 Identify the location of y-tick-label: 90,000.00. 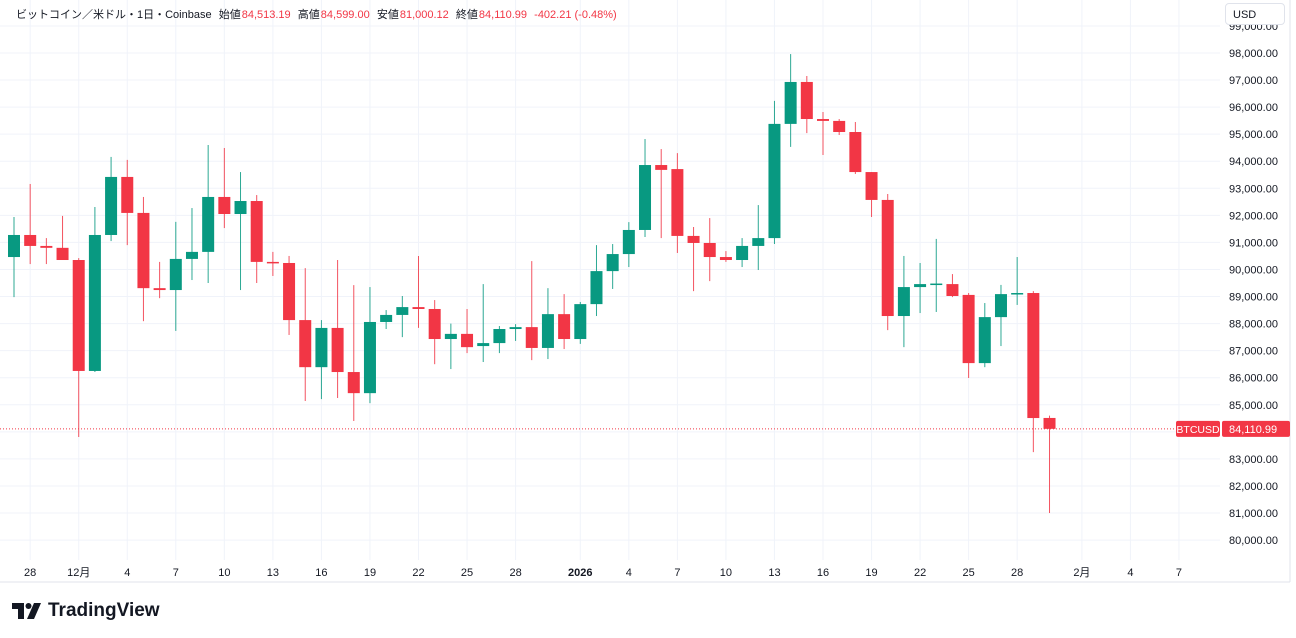
(1253, 270).